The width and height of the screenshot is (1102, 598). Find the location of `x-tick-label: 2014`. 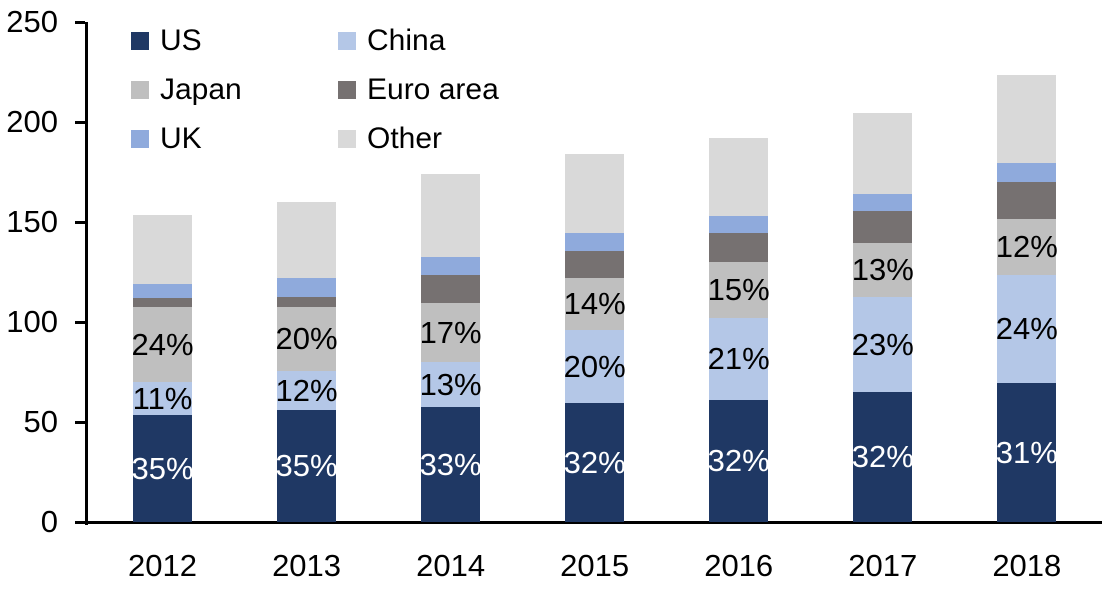

x-tick-label: 2014 is located at coordinates (451, 565).